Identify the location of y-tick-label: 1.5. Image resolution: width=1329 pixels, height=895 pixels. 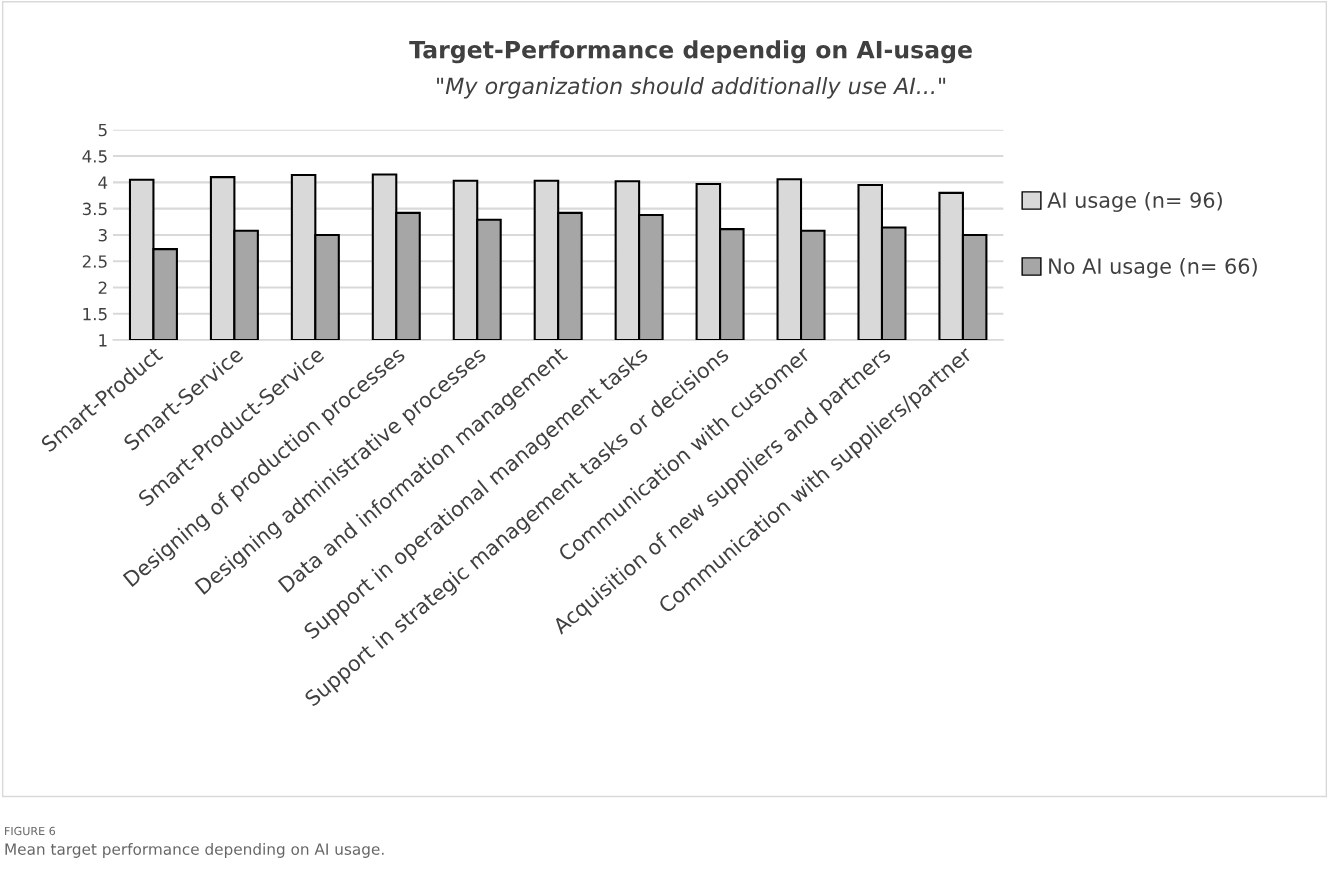
(95, 314).